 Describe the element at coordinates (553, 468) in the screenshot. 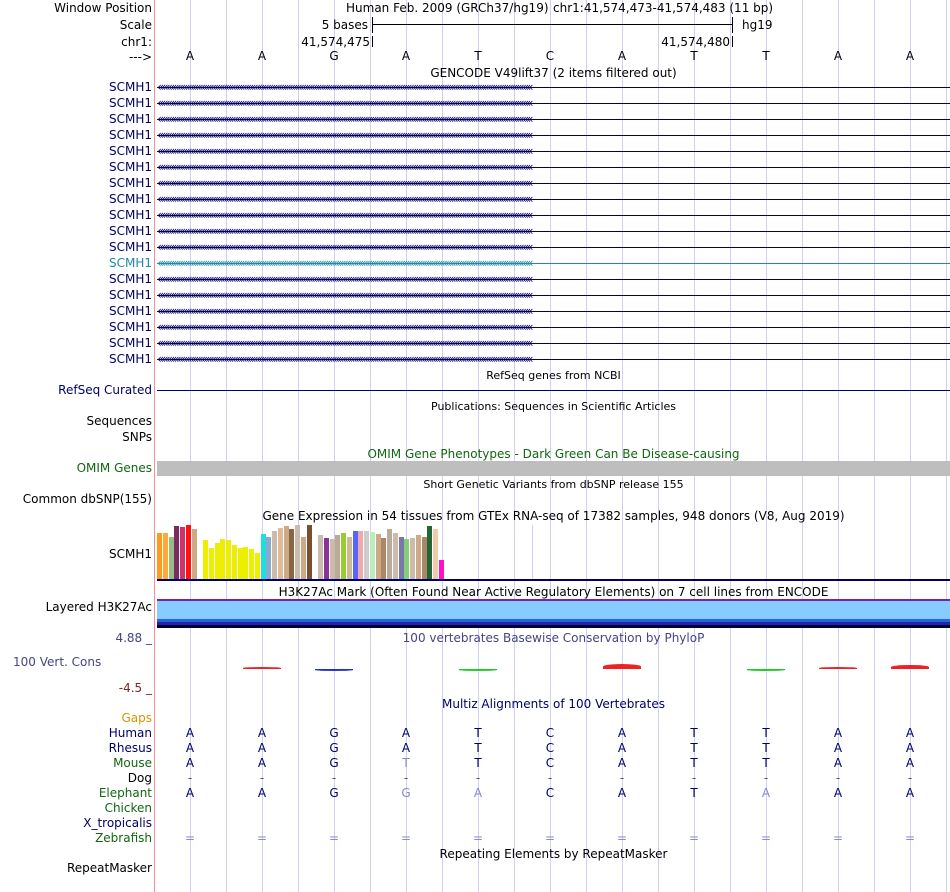

I see `omim-feature-bar` at that location.